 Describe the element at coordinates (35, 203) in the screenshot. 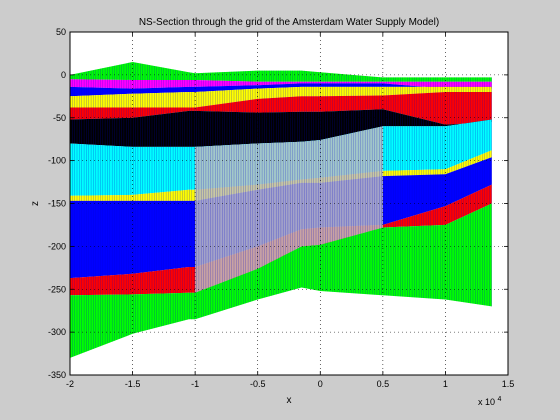

I see `y-axis-label: z` at that location.